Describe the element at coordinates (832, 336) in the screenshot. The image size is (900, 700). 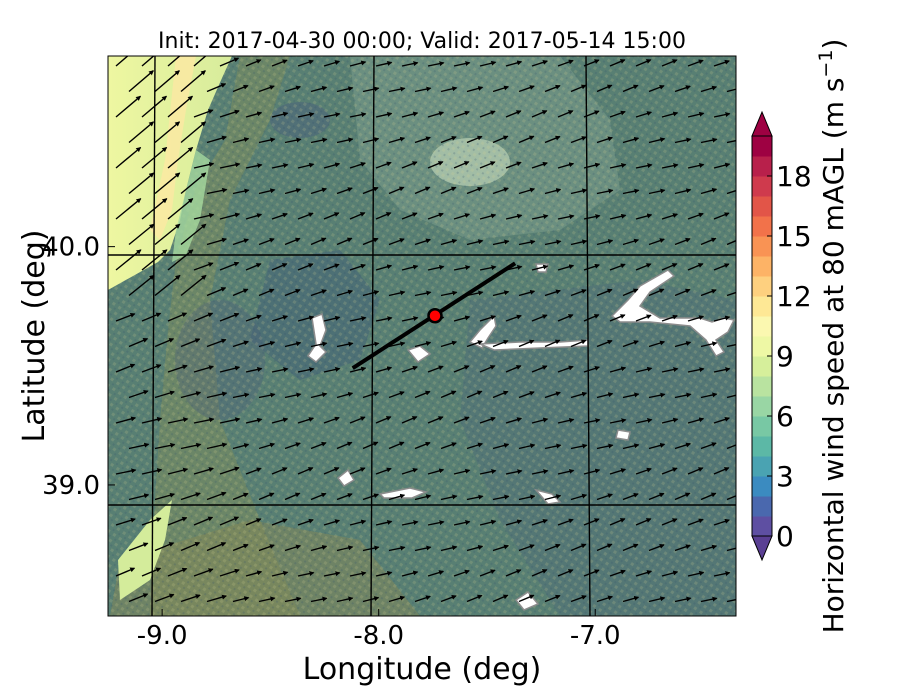
I see `colorbar-label: Horizontal wind speed at 80 mAGL (m s−1)` at that location.